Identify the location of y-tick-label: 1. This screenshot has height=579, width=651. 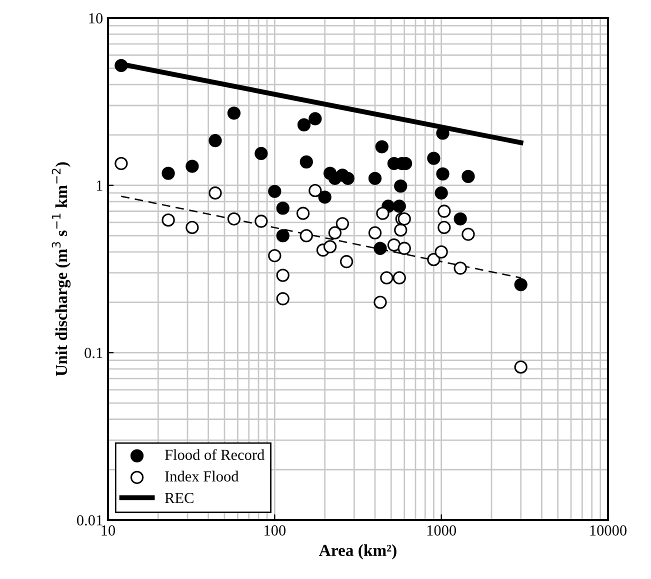
(99, 185).